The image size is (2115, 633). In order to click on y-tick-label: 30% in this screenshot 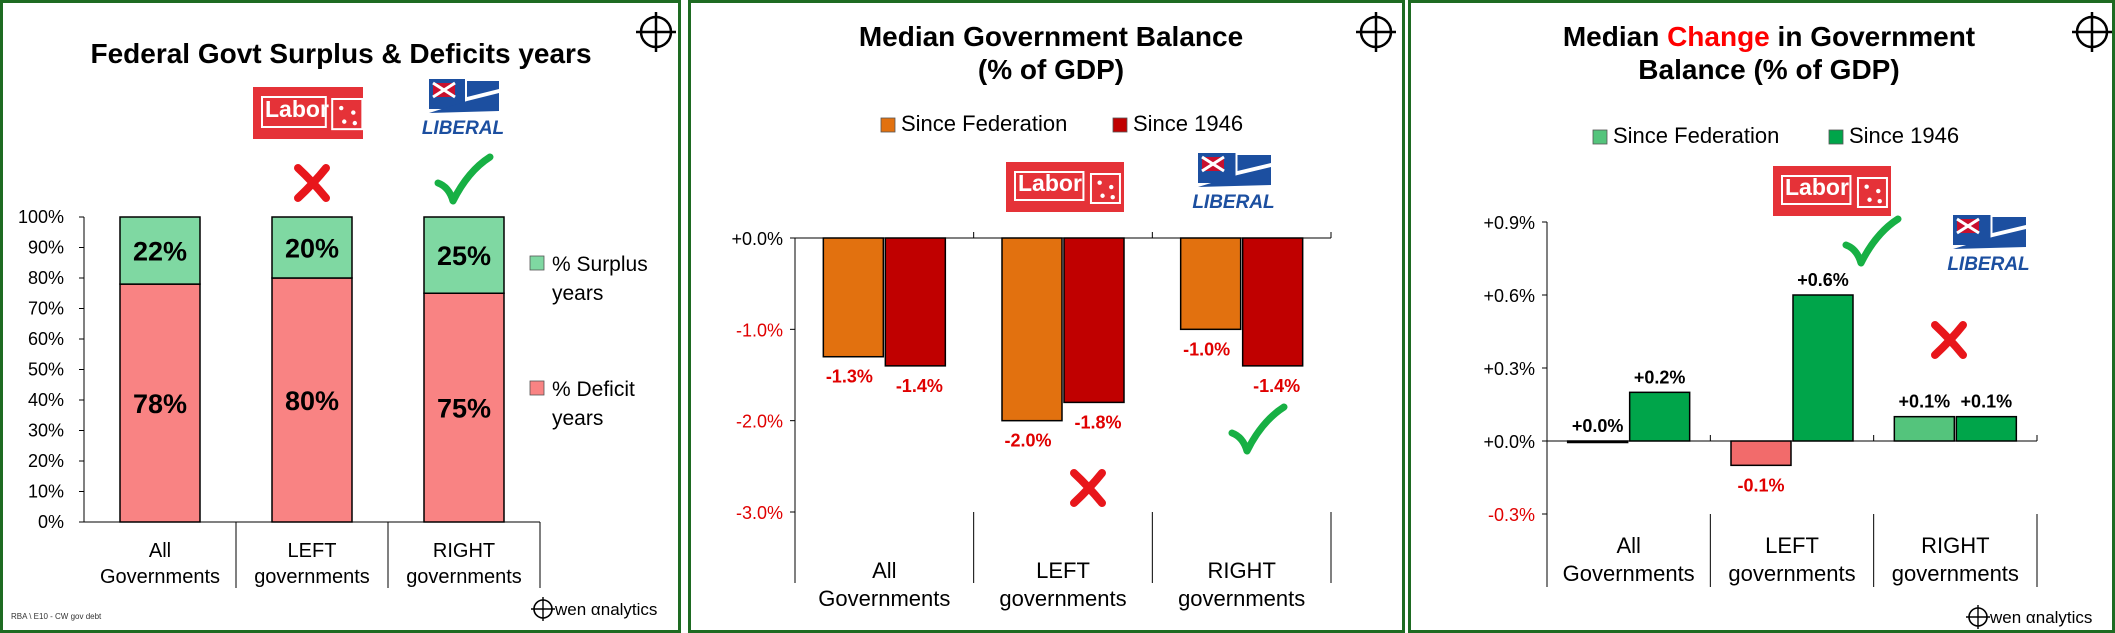, I will do `click(46, 431)`.